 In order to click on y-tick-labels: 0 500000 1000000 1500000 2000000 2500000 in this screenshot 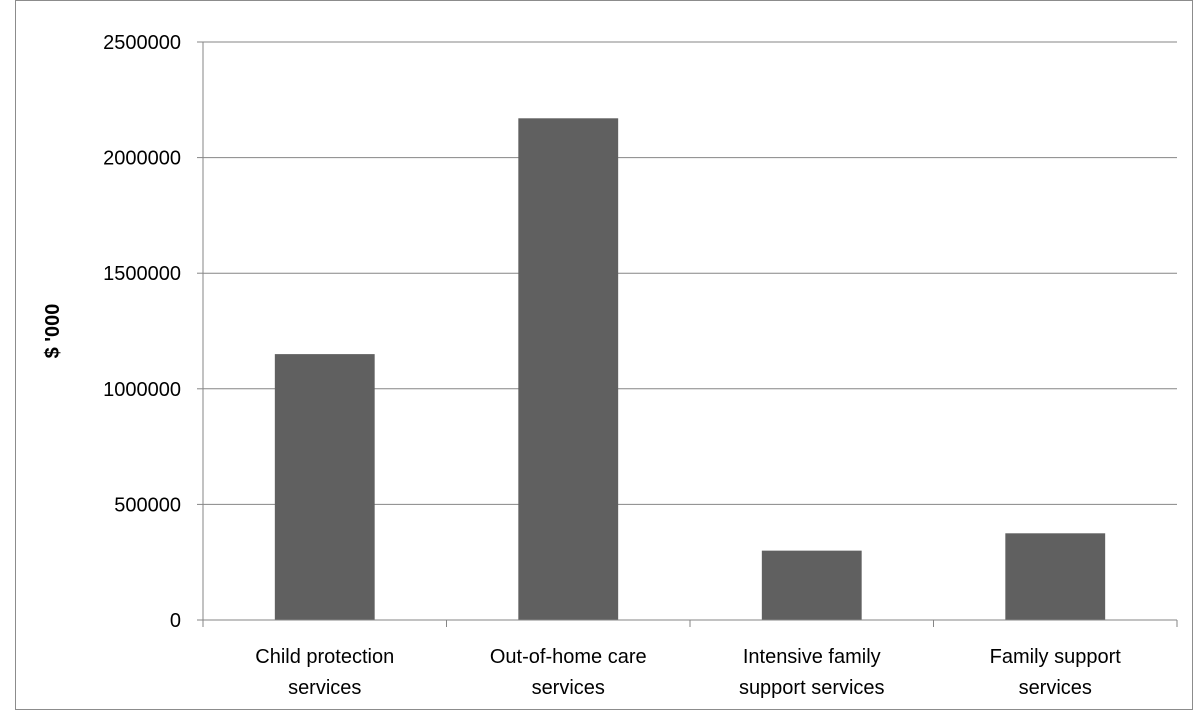, I will do `click(142, 332)`.